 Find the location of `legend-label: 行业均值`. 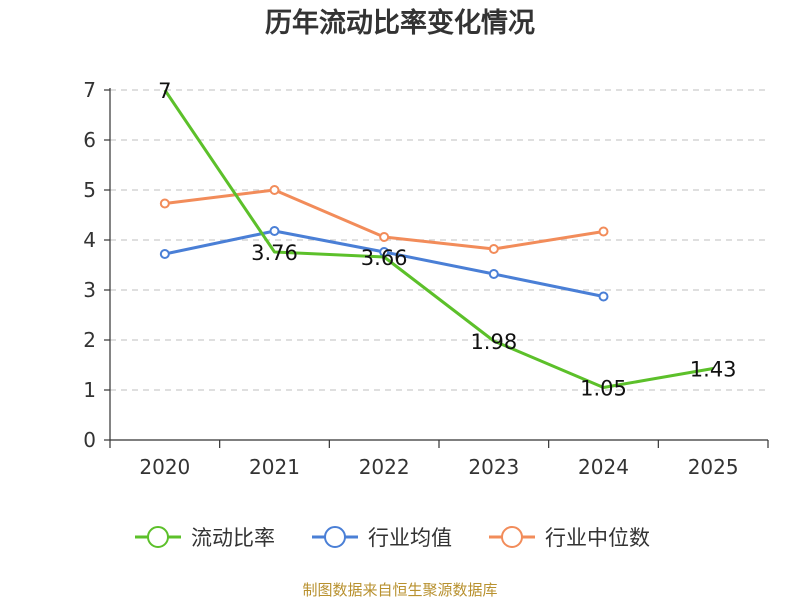

legend-label: 行业均值 is located at coordinates (410, 538).